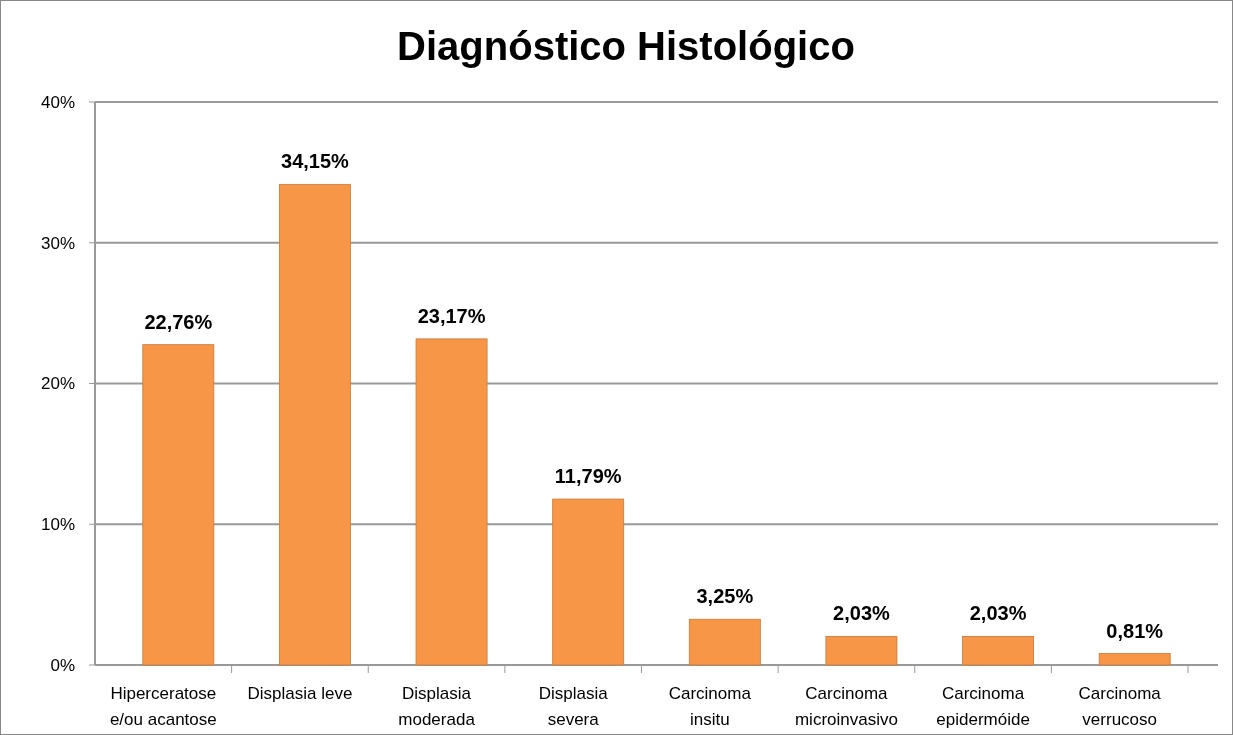 This screenshot has height=735, width=1233. Describe the element at coordinates (451, 315) in the screenshot. I see `data-label: 23,17%` at that location.